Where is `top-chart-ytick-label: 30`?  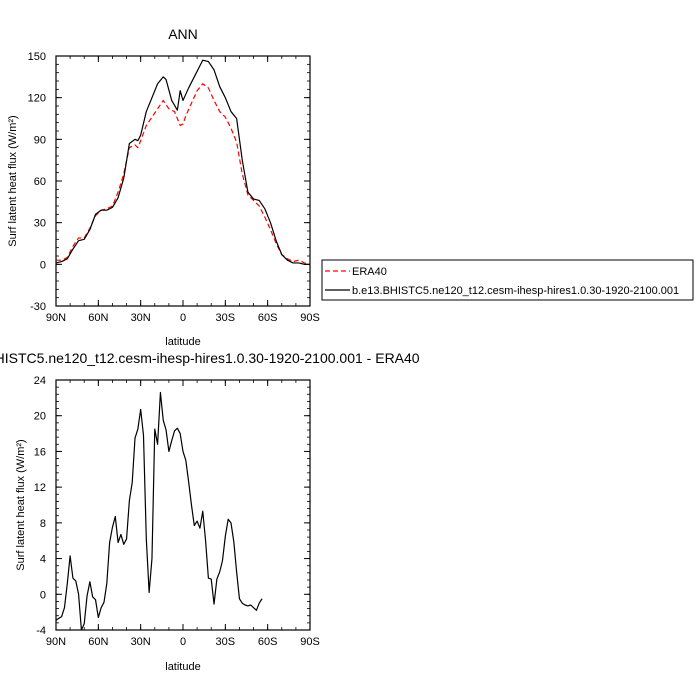
top-chart-ytick-label: 30 is located at coordinates (40, 224).